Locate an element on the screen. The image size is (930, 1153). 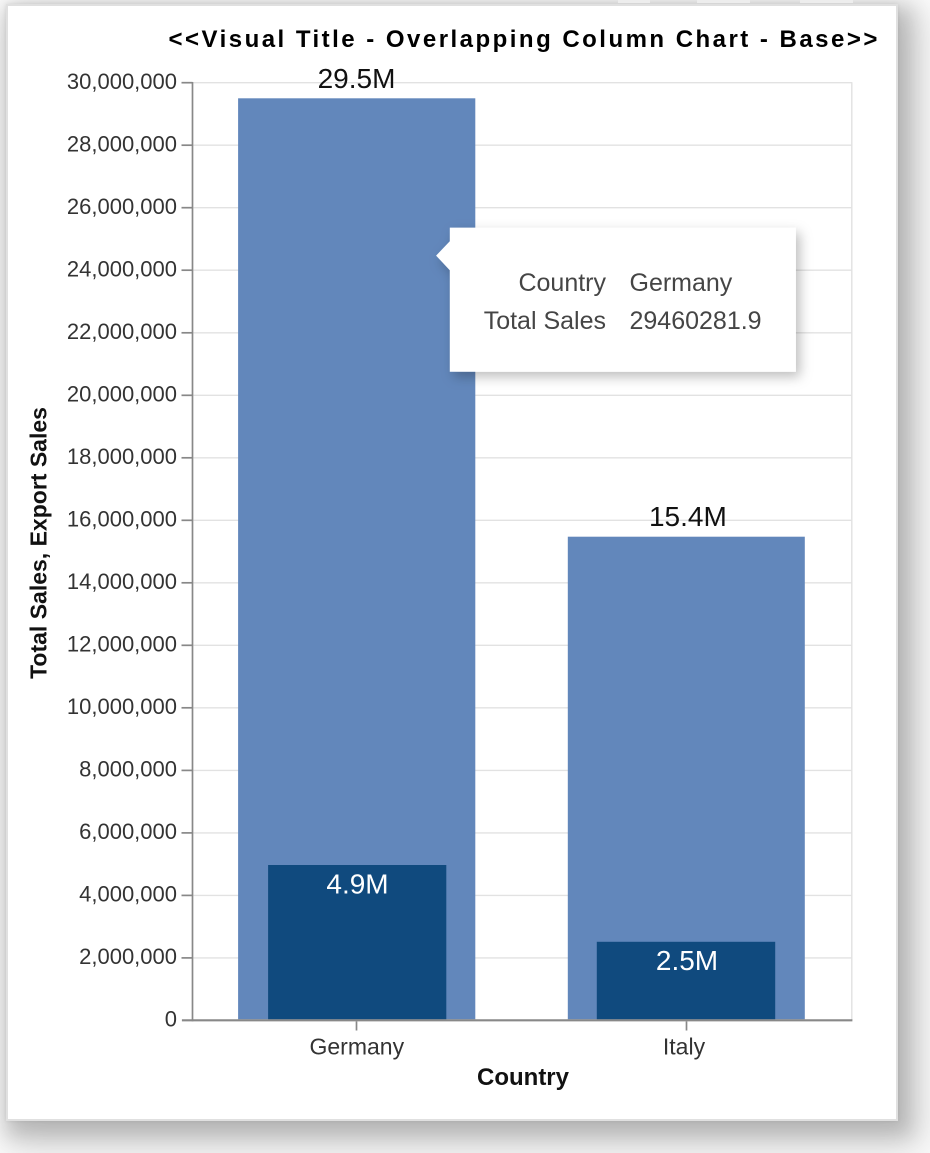
svg-text: 20,000,000 is located at coordinates (122, 394).